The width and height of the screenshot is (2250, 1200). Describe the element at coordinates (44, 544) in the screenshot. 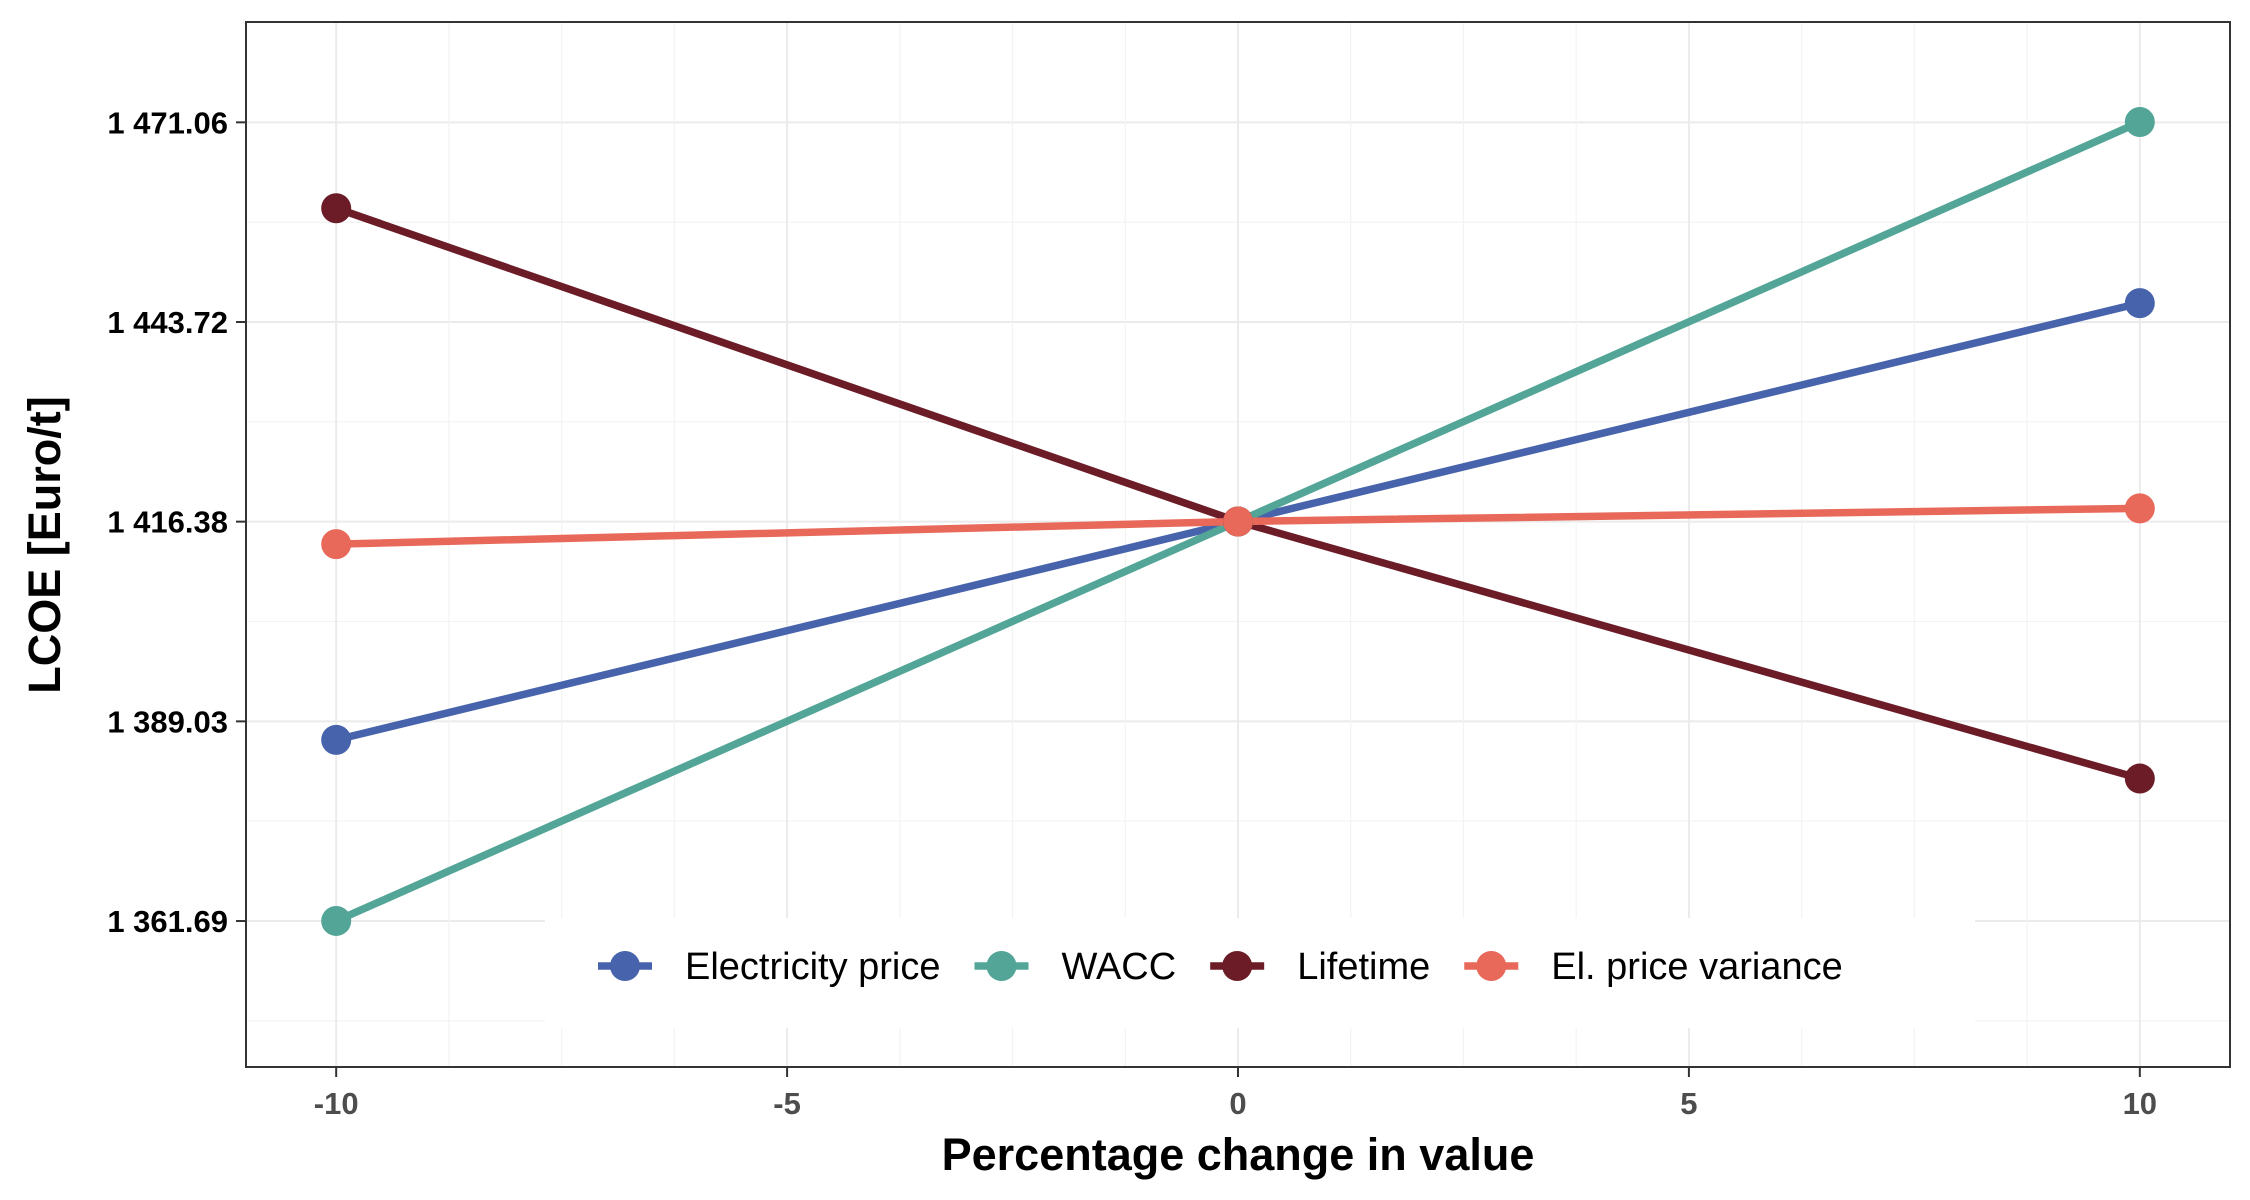

I see `y-axis-title: LCOE [Euro/t]` at that location.